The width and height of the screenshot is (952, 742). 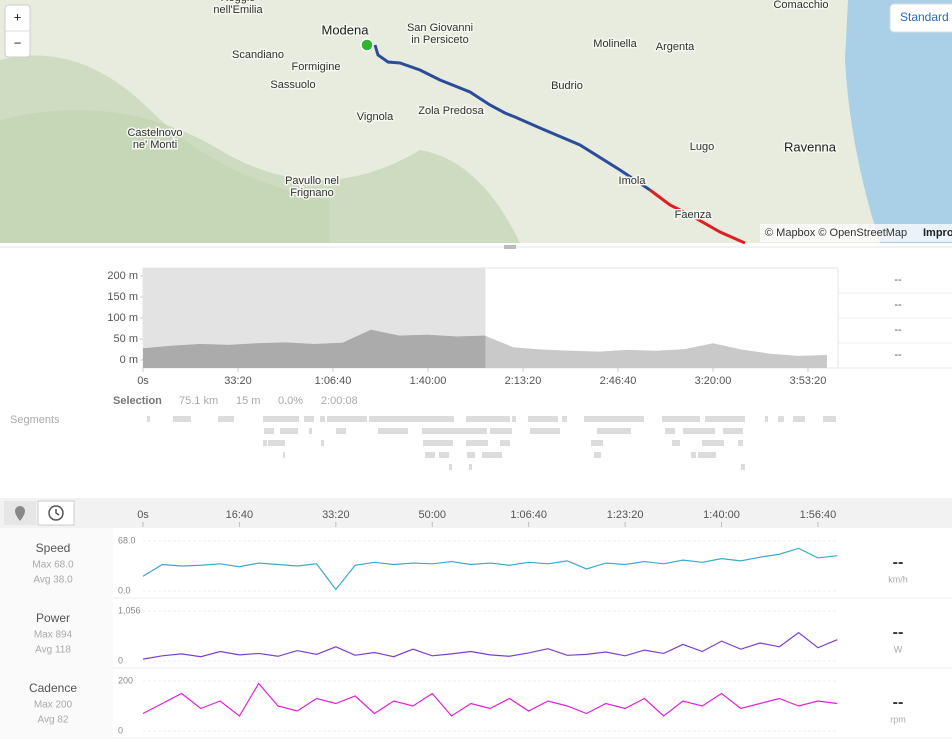 What do you see at coordinates (53, 580) in the screenshot?
I see `chart-avg: Avg 38.0` at bounding box center [53, 580].